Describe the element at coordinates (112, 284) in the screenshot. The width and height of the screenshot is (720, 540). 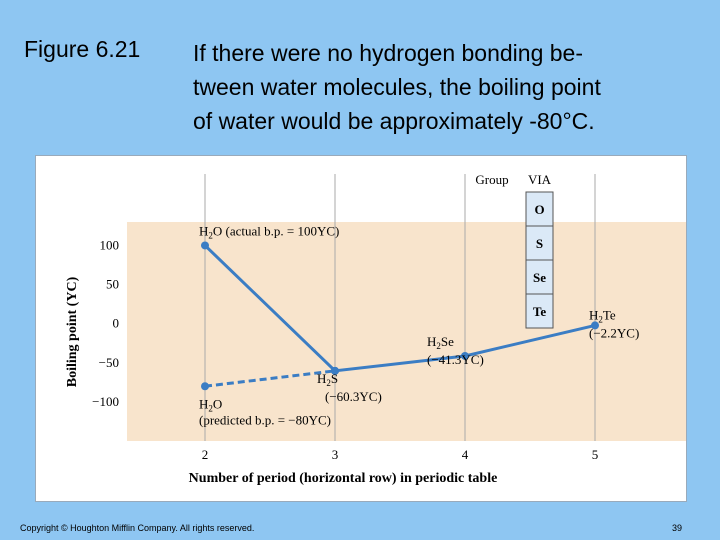
I see `y-tick-label: 50` at that location.